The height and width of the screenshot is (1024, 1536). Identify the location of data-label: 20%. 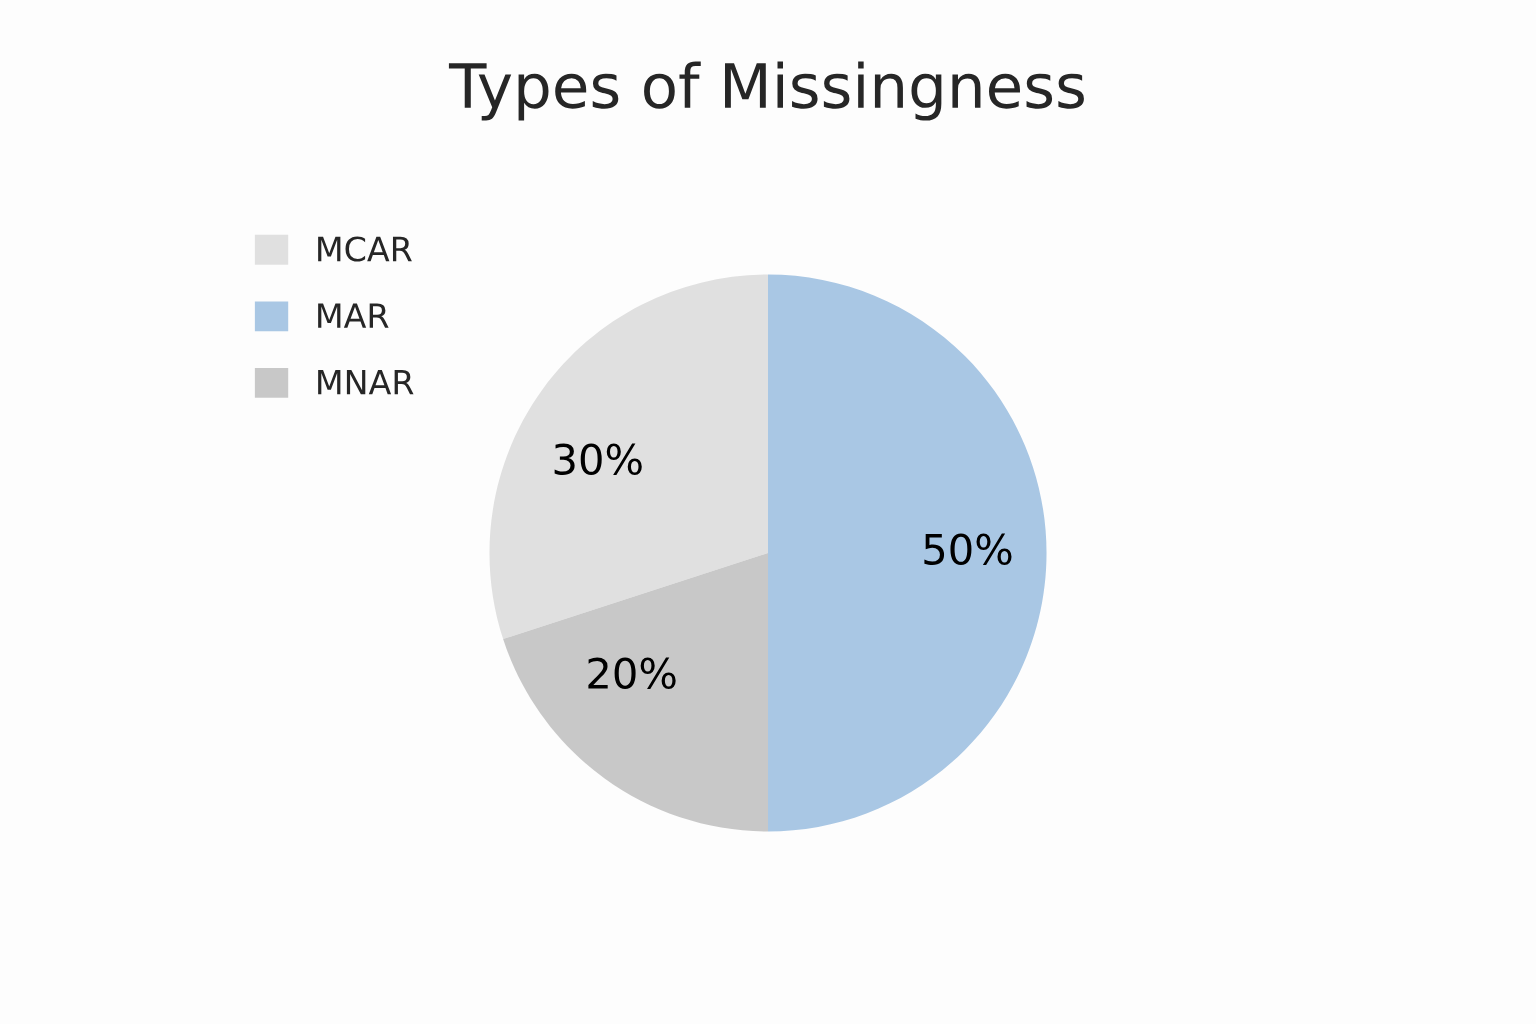
(632, 673).